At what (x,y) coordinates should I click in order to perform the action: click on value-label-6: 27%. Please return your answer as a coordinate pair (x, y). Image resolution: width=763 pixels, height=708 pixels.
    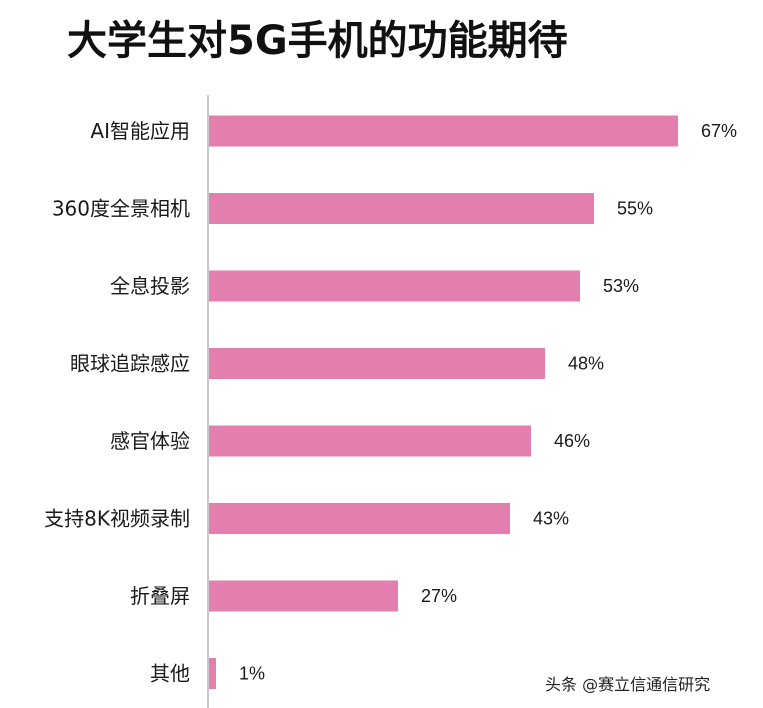
    Looking at the image, I should click on (439, 596).